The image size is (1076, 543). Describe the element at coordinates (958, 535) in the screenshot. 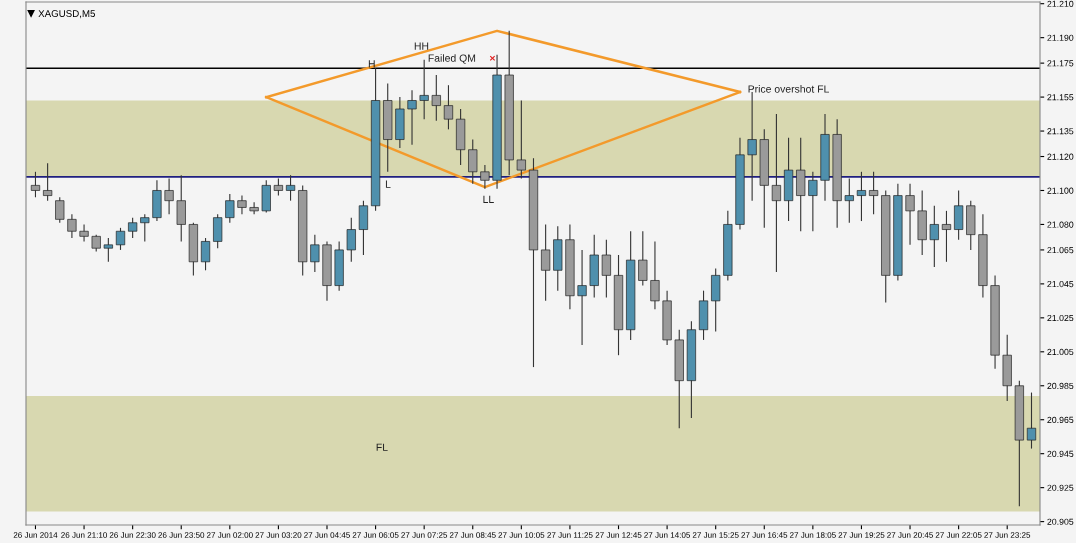

I see `x-tick-label: 27 Jun 22:05` at that location.